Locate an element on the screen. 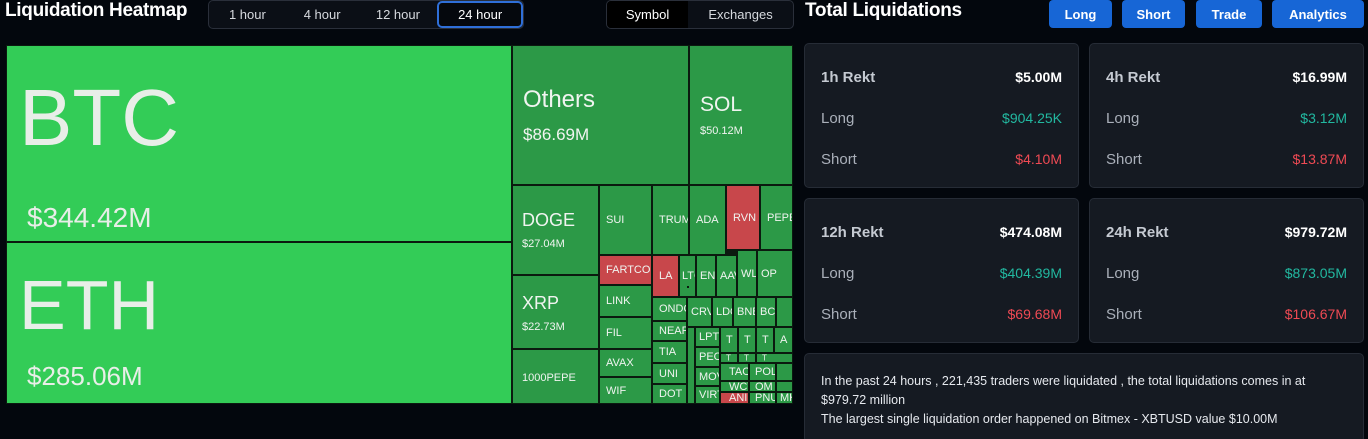 Image resolution: width=1368 pixels, height=439 pixels. tile-fartcoin: FARTCOIN is located at coordinates (625, 270).